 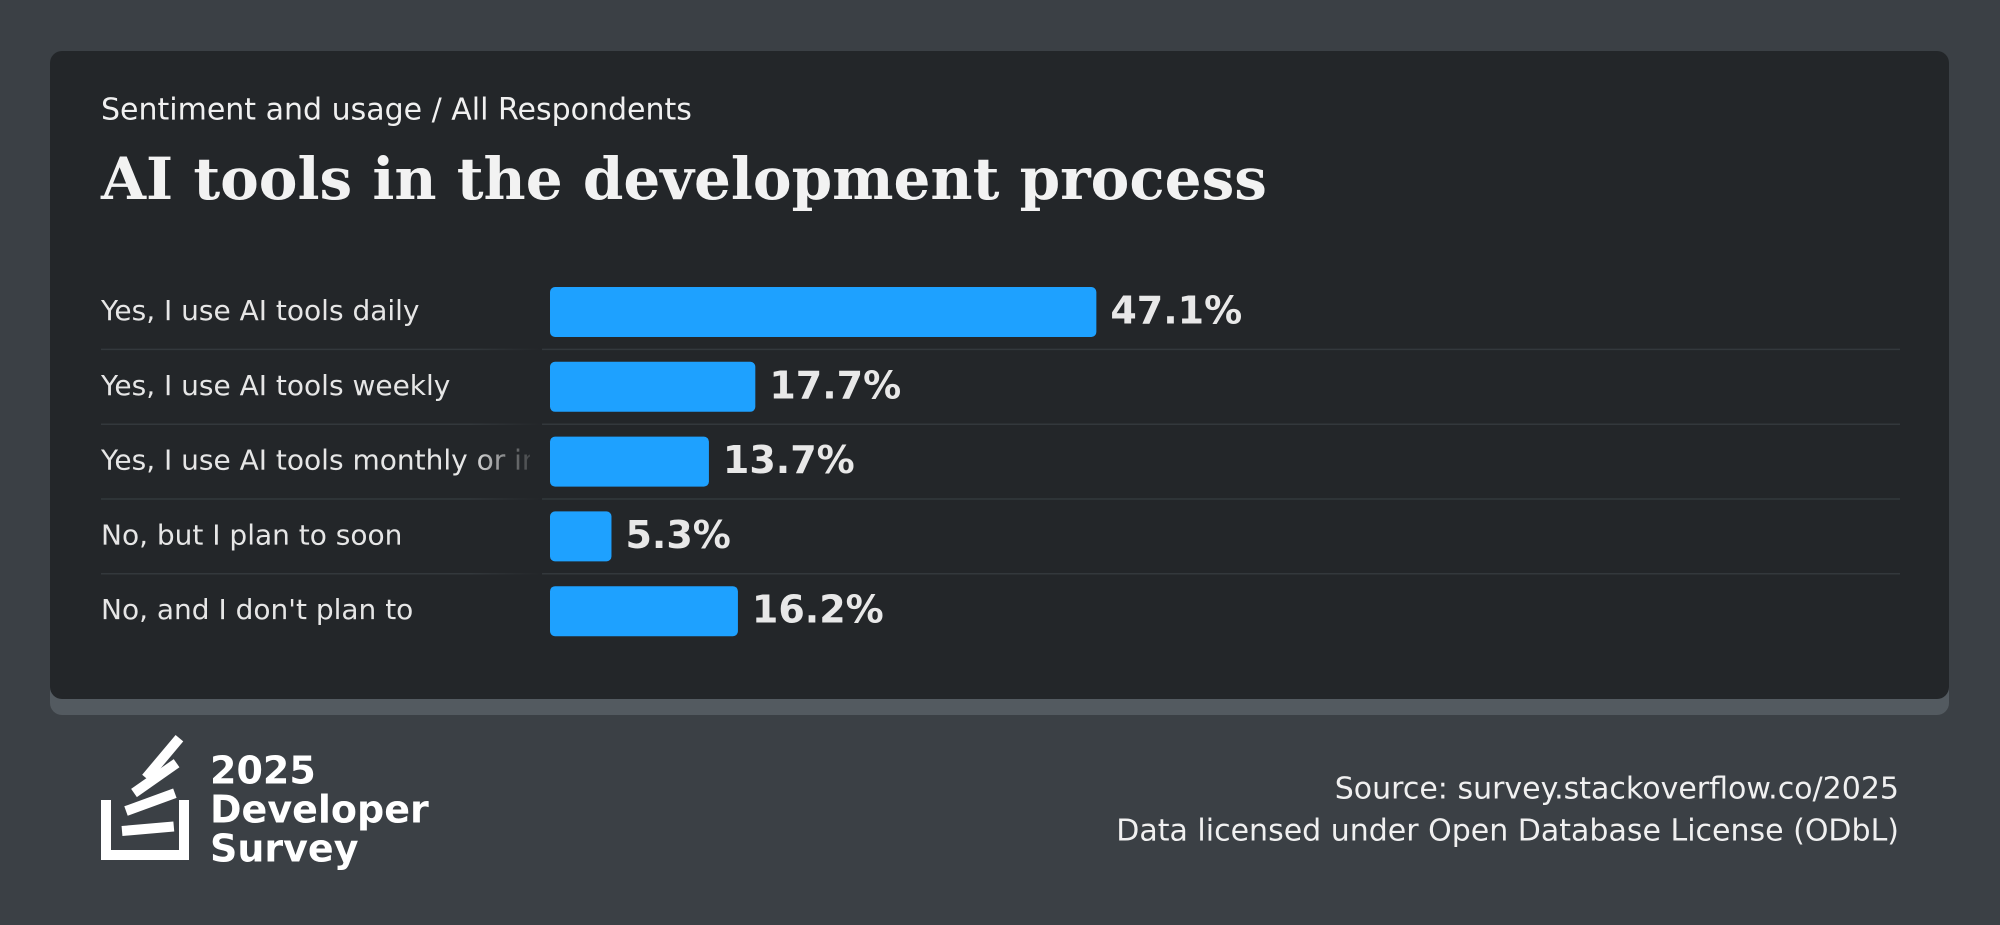 I want to click on subtitle: Sentiment and usage / All Respondents, so click(x=396, y=110).